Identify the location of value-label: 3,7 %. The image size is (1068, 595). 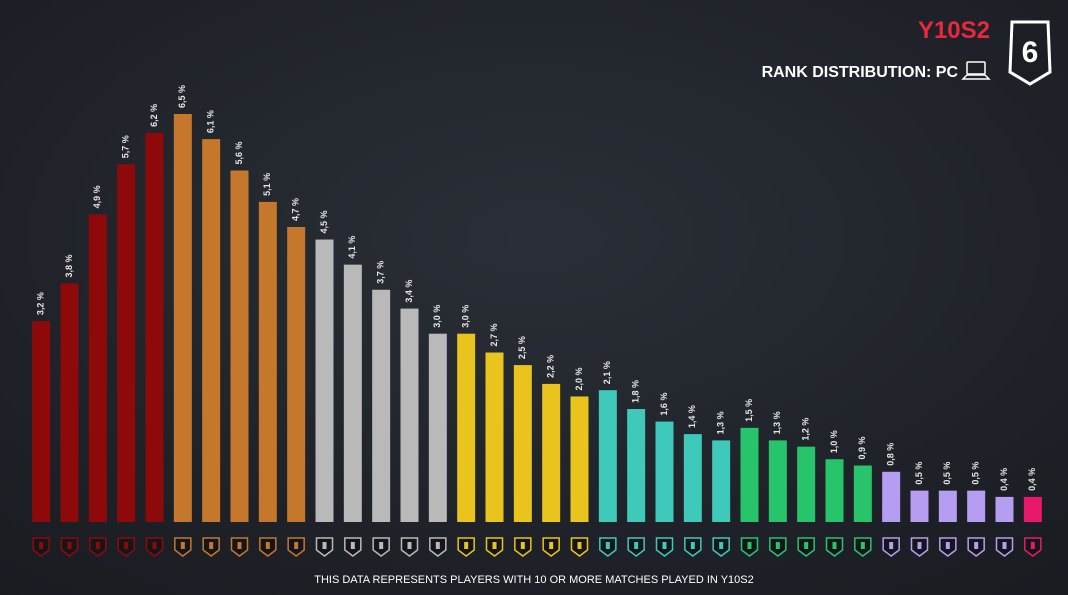
(381, 272).